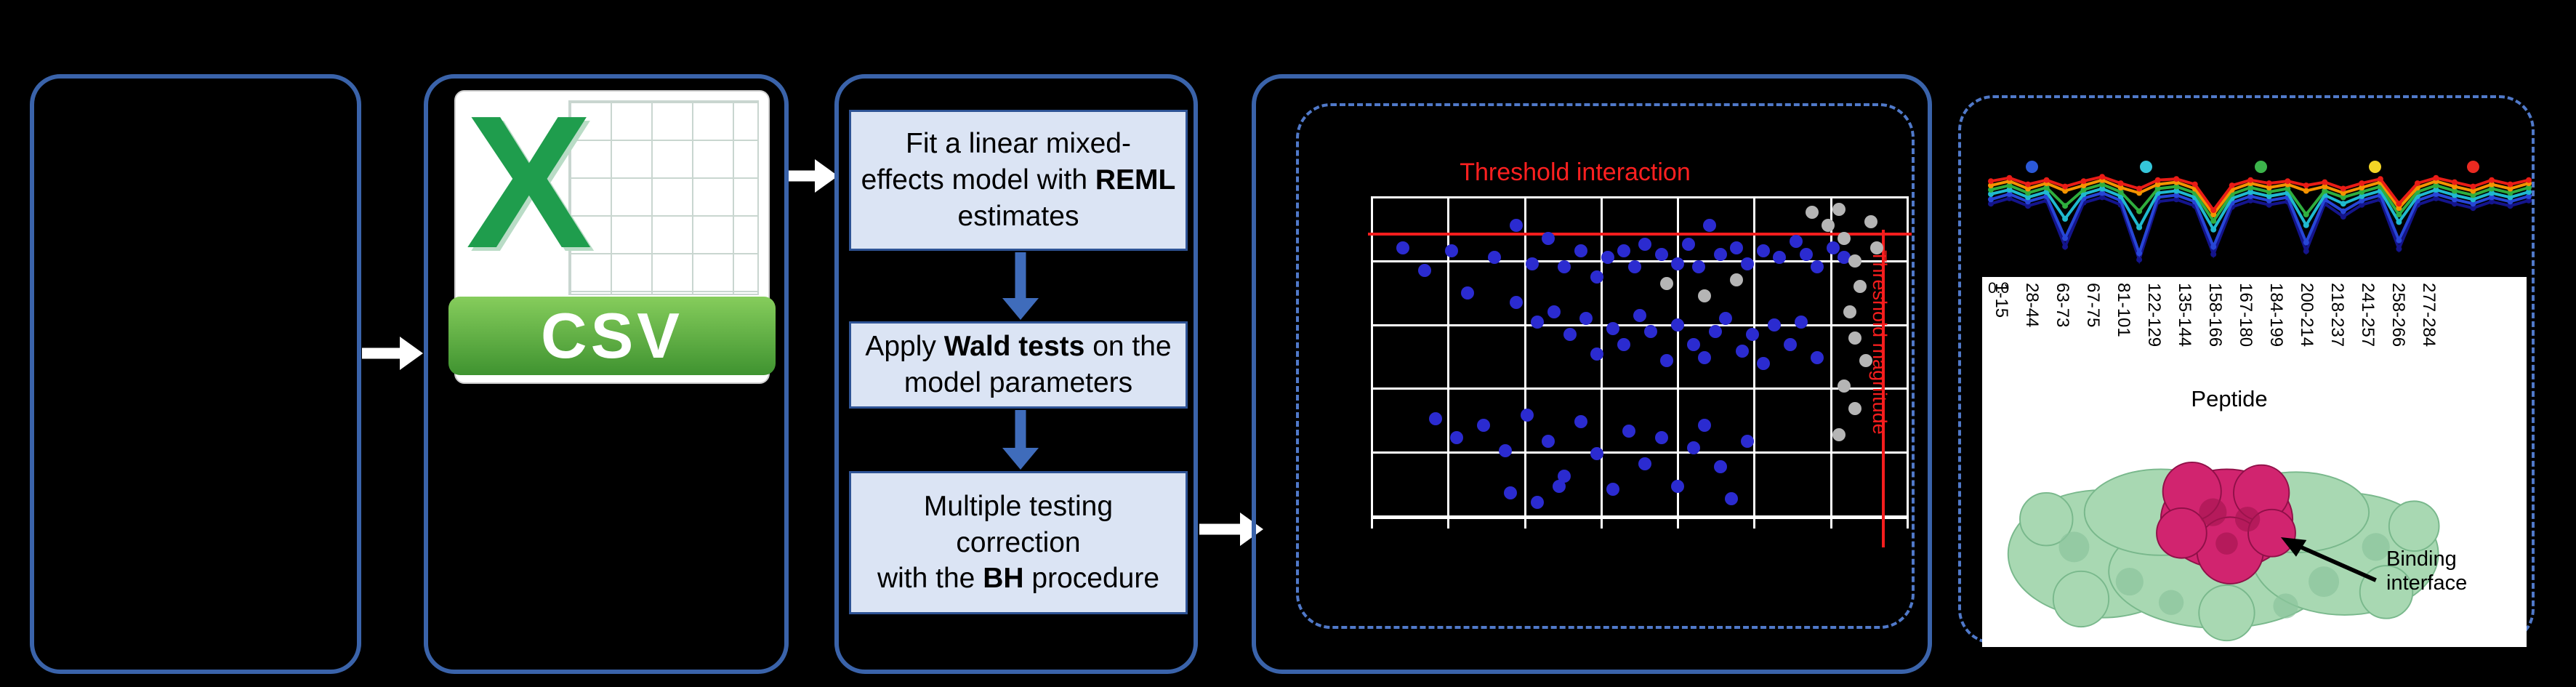  I want to click on csv-label: CSV, so click(612, 335).